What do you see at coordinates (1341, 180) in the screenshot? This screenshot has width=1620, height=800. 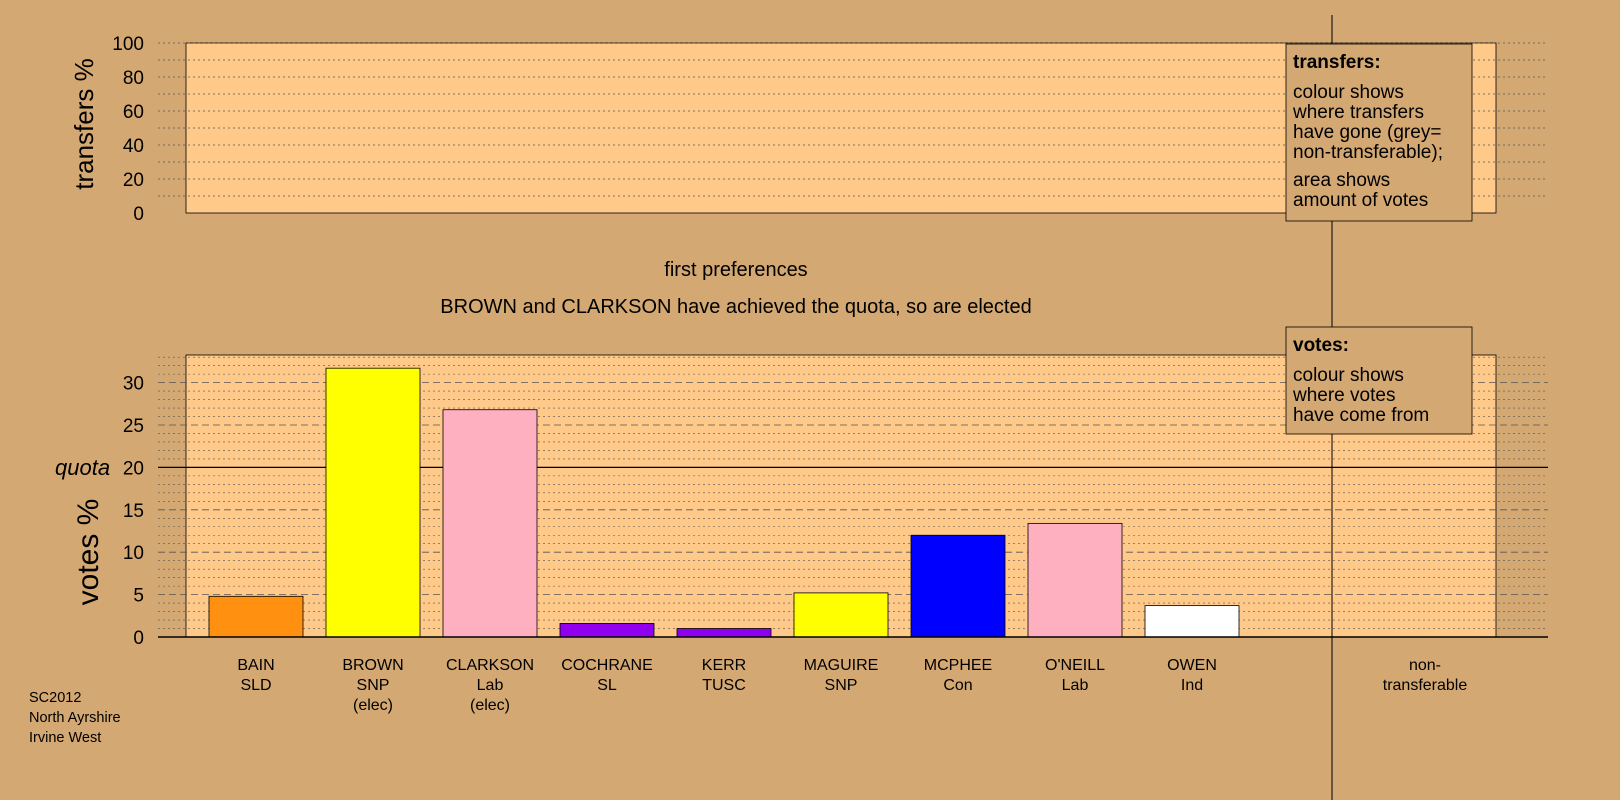 I see `transfers-legend-line: area shows` at bounding box center [1341, 180].